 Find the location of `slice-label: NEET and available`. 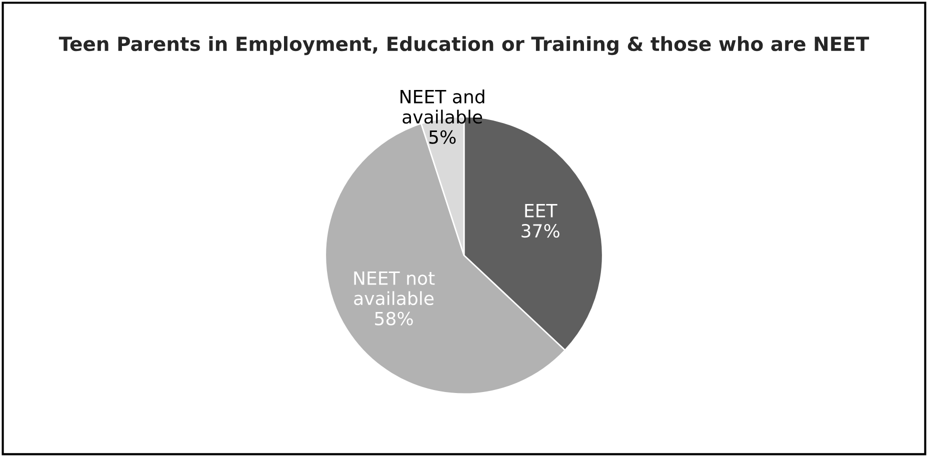

slice-label: NEET and available is located at coordinates (442, 106).